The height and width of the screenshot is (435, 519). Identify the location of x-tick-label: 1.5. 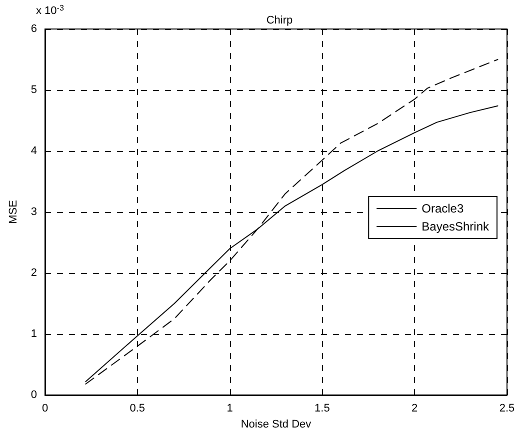
(322, 408).